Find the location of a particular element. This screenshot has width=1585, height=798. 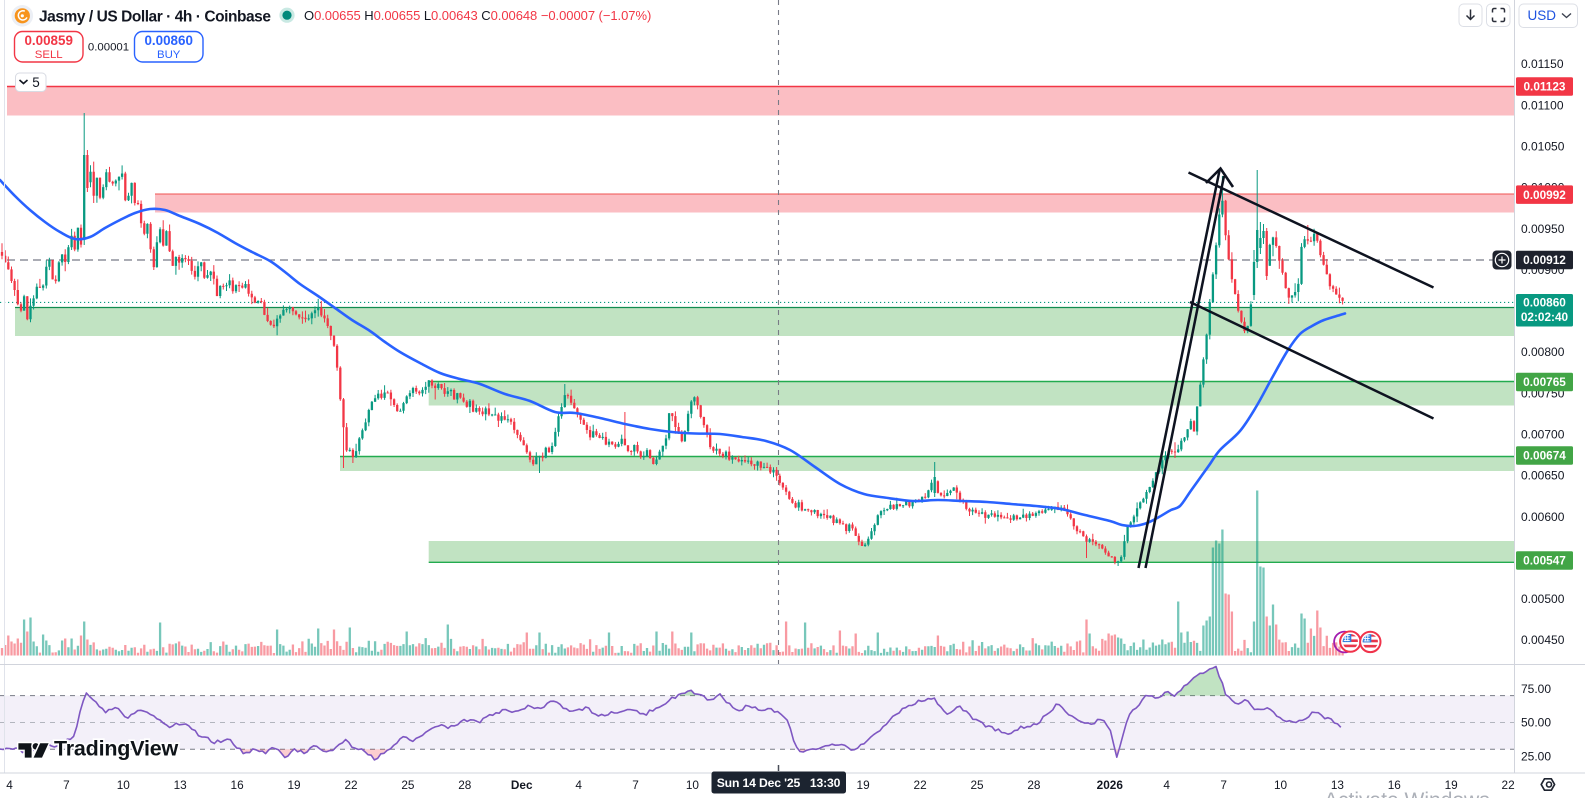

svg-text:Jasmy / US Dollar · 4h · Coinb: Jasmy / US Dollar · 4h · Coinbase is located at coordinates (155, 17).